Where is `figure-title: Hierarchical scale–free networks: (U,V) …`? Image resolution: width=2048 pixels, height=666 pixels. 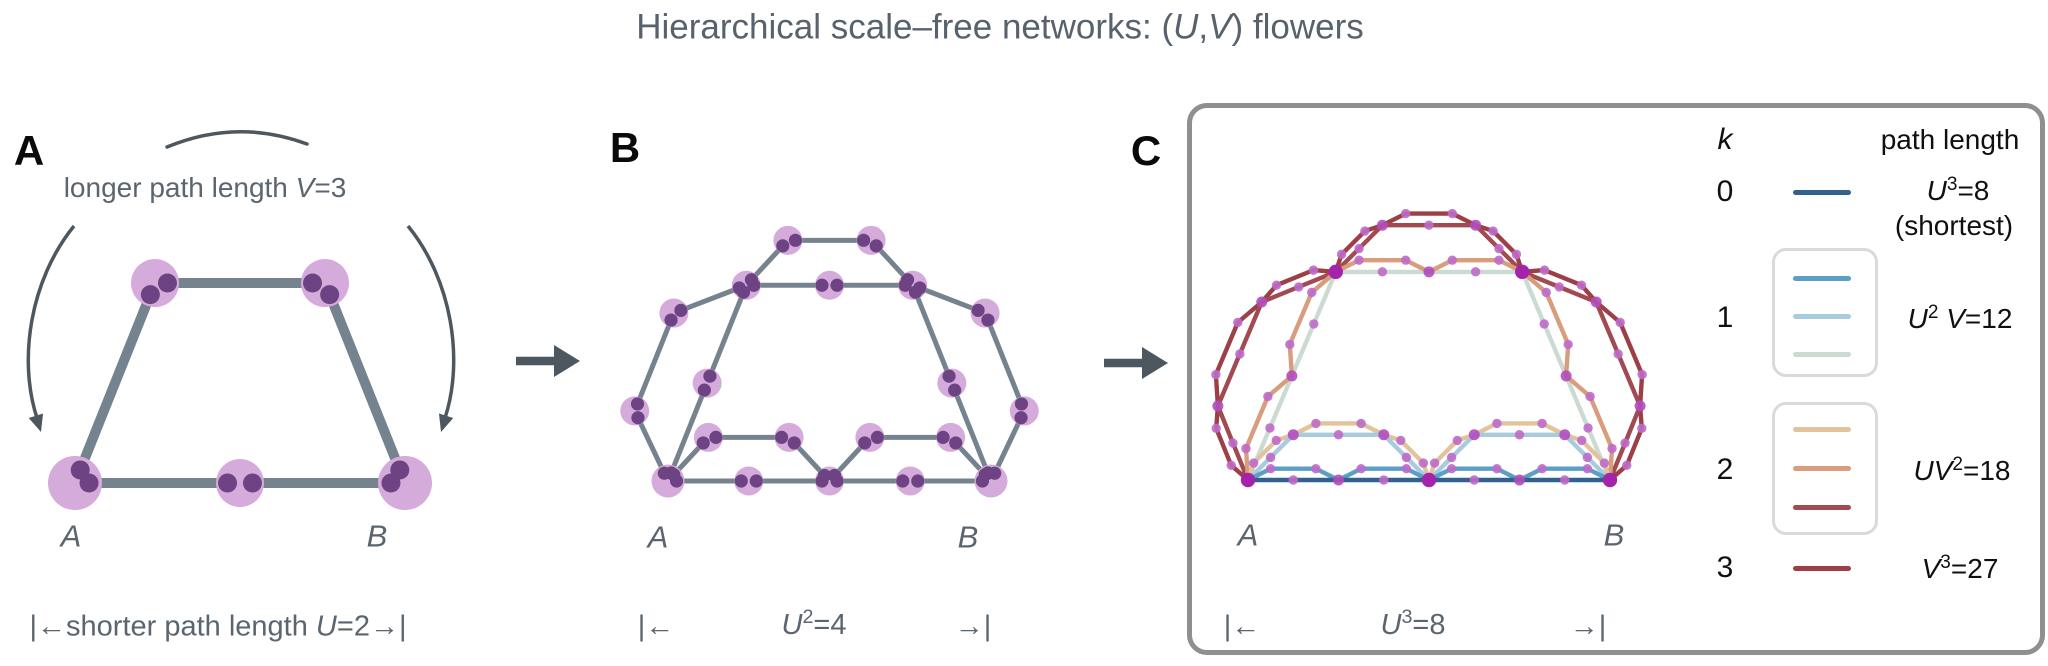 figure-title: Hierarchical scale–free networks: (U,V) … is located at coordinates (1000, 27).